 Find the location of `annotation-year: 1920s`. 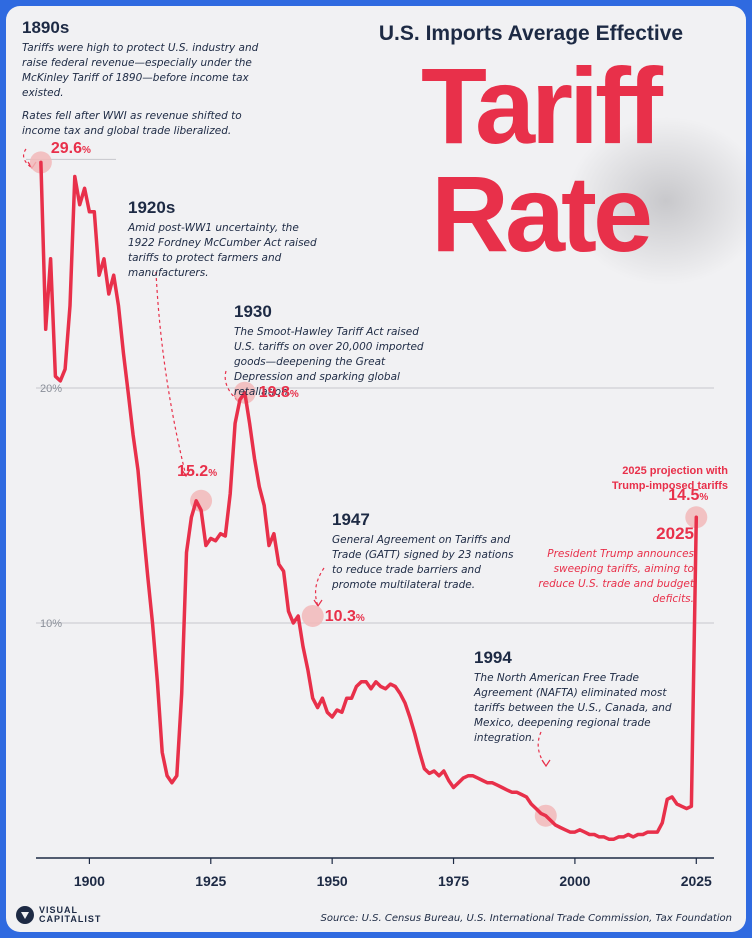

annotation-year: 1920s is located at coordinates (152, 207).